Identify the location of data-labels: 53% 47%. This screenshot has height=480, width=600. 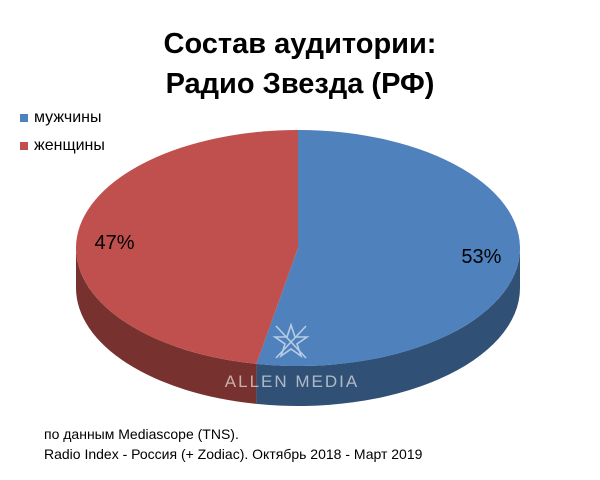
(298, 250).